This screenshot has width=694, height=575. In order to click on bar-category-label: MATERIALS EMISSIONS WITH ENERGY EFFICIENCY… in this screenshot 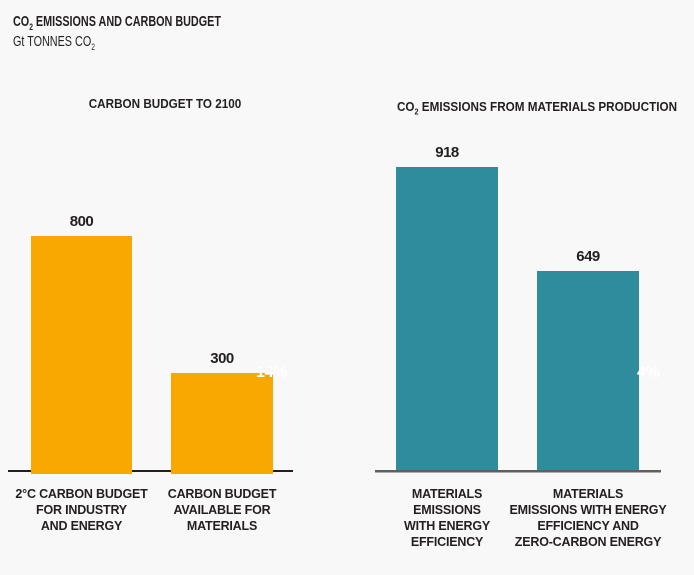, I will do `click(588, 518)`.